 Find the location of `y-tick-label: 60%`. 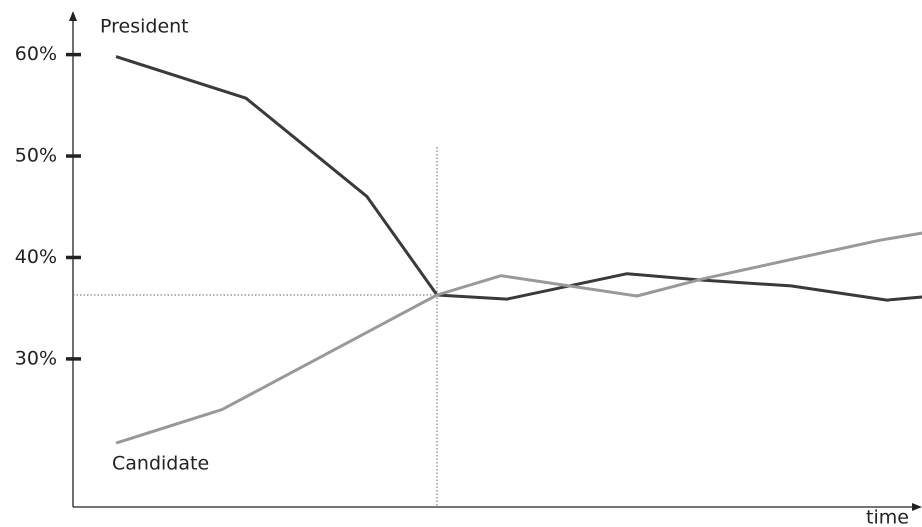

y-tick-label: 60% is located at coordinates (36, 54).